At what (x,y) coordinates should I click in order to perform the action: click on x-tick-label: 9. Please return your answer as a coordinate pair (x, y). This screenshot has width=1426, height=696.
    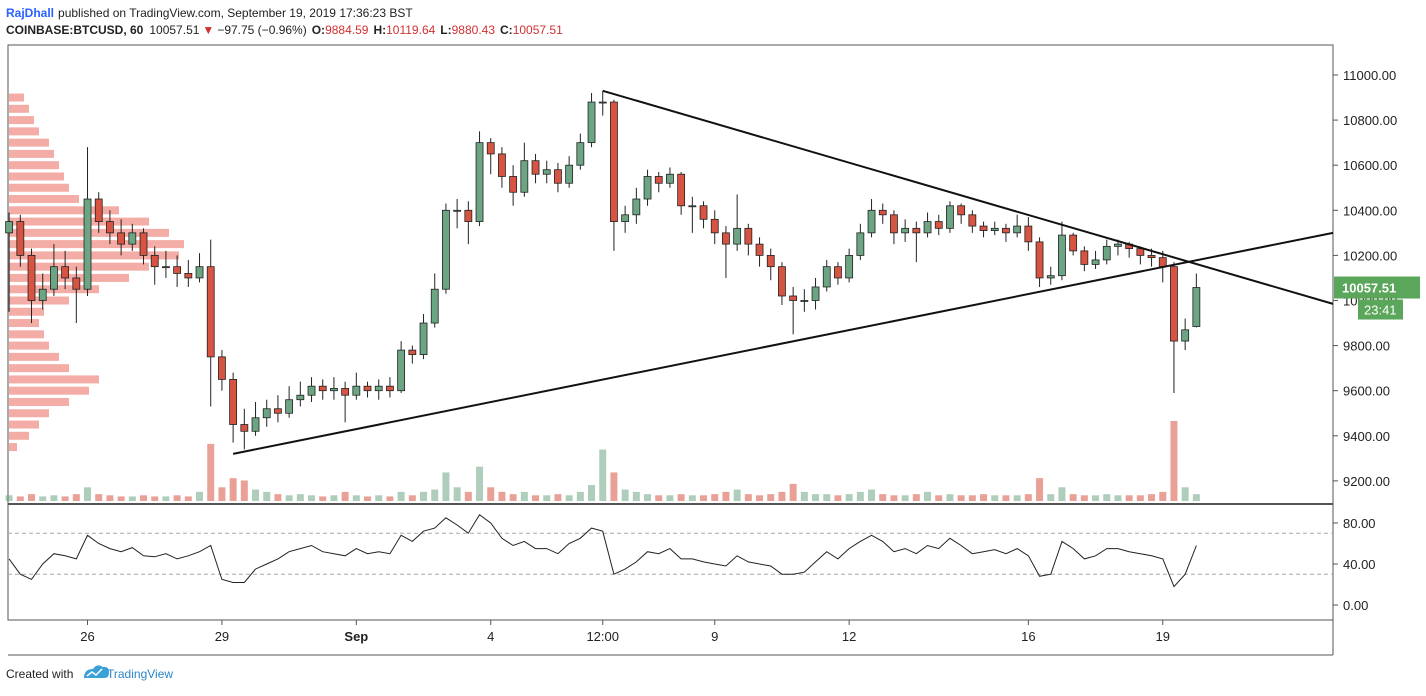
    Looking at the image, I should click on (714, 636).